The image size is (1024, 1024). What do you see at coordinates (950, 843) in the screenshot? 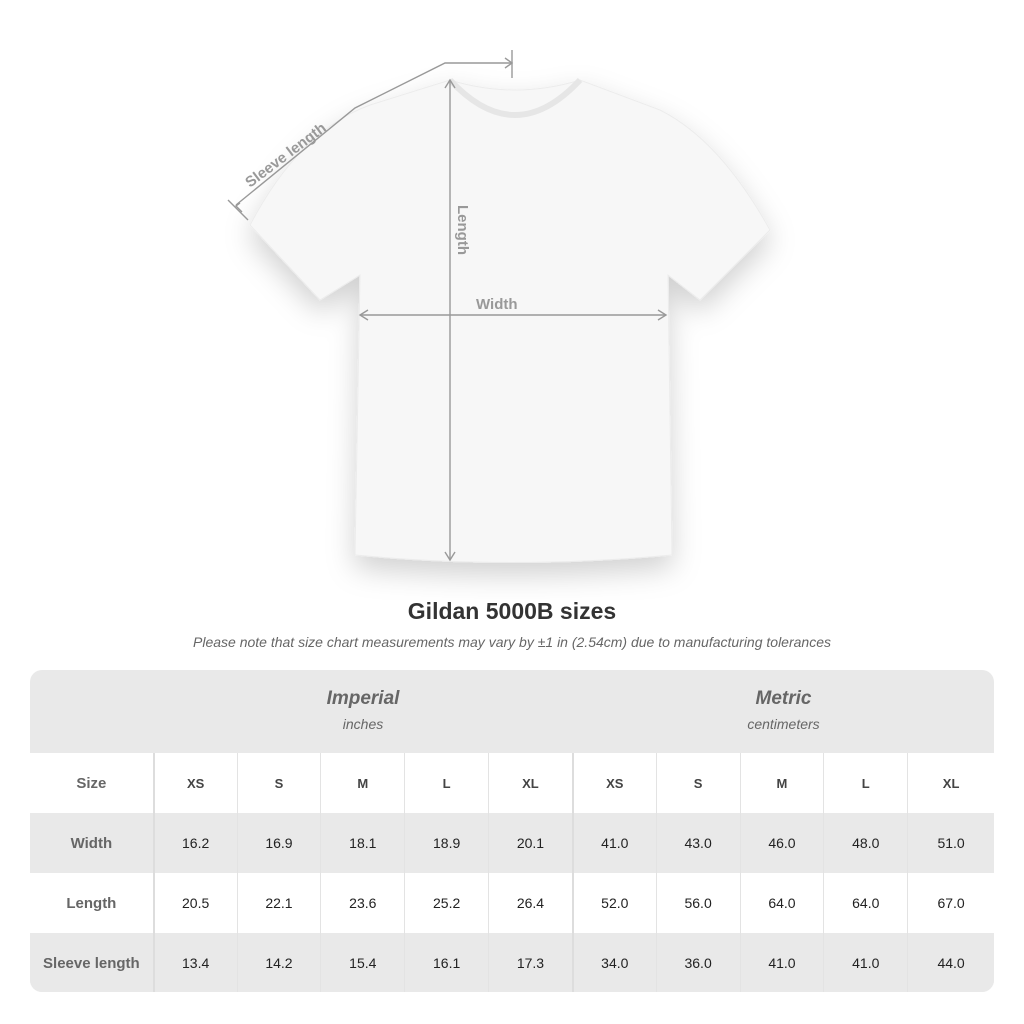
I see `table-cell: 51.0` at bounding box center [950, 843].